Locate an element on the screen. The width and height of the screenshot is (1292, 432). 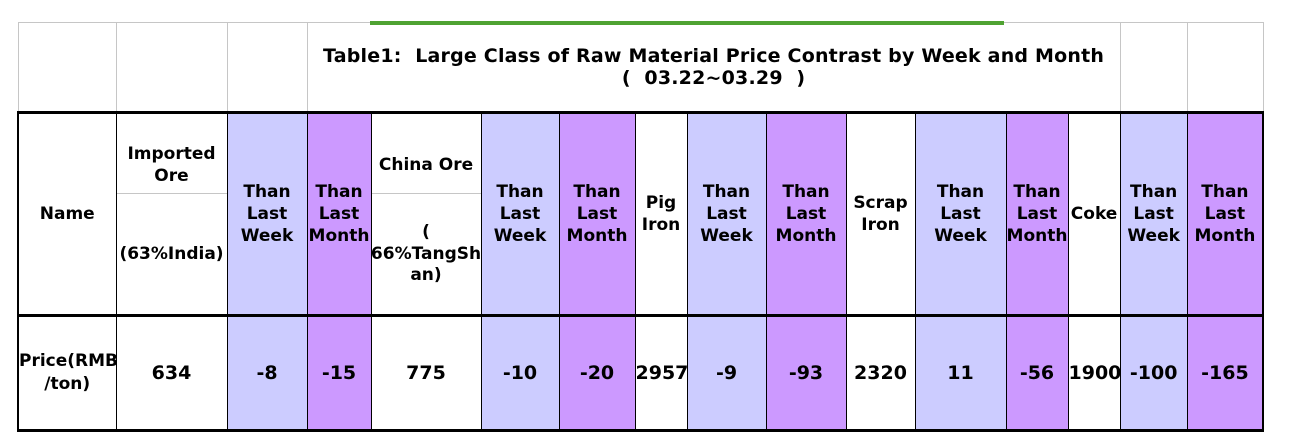
col-header-imported-ore: Imported Ore (63%India) is located at coordinates (171, 213).